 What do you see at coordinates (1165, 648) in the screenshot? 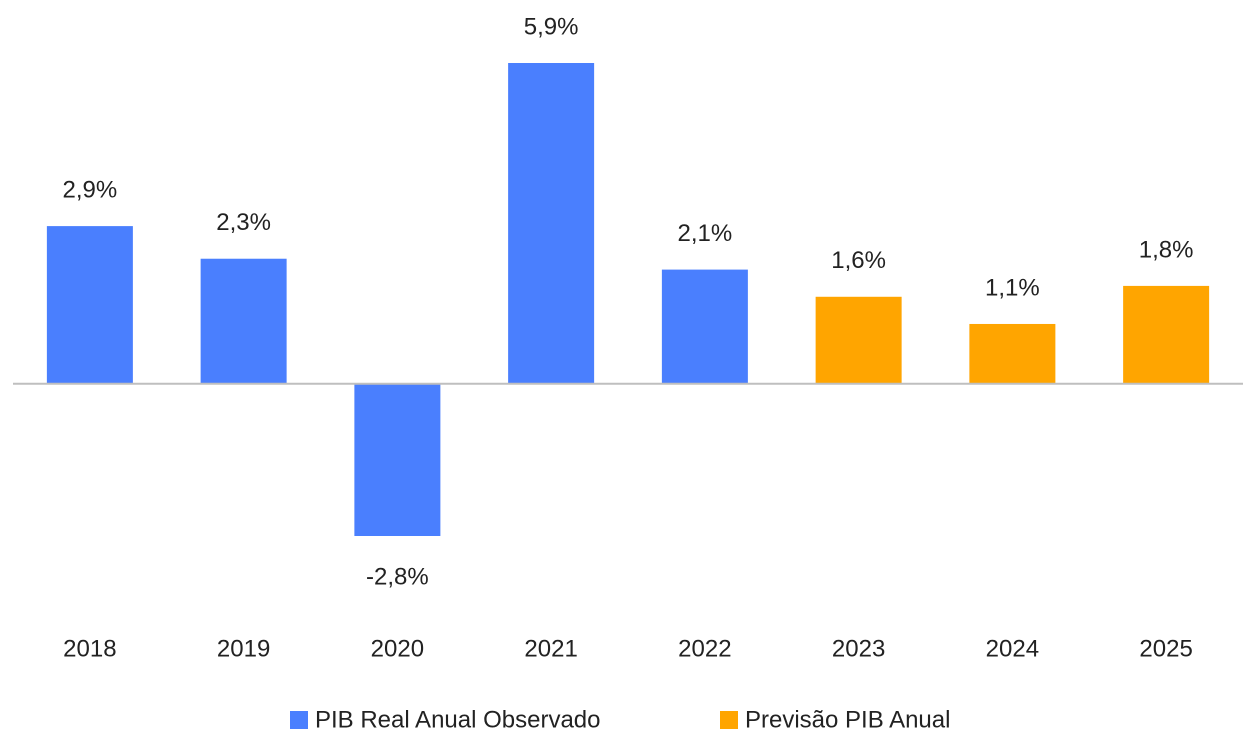
I see `x-tick-label: 2025` at bounding box center [1165, 648].